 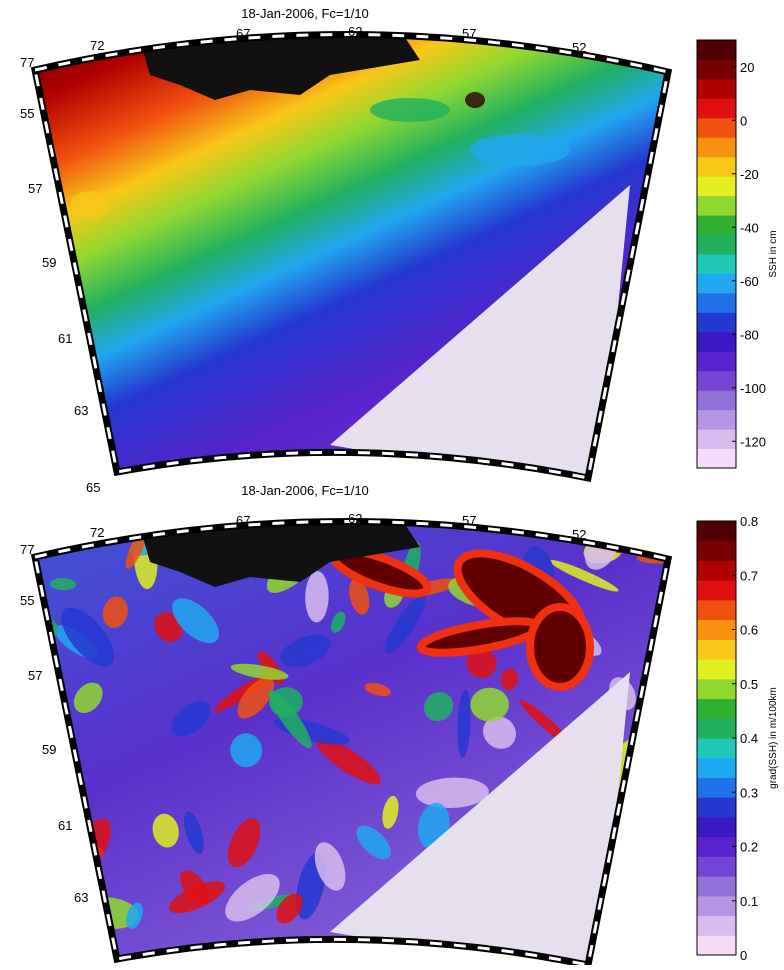 I want to click on colorbar-tick-label: -120, so click(x=753, y=441).